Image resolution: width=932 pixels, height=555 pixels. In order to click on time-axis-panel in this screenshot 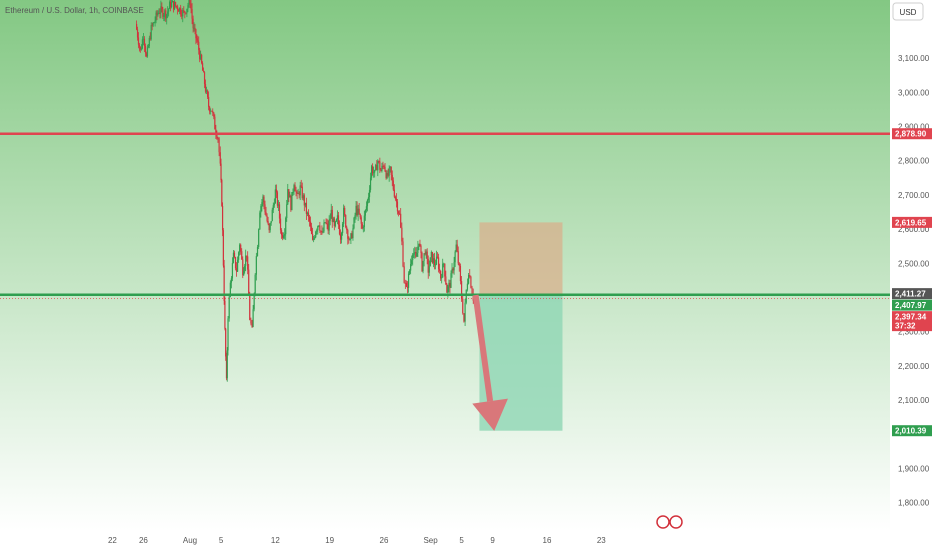, I will do `click(445, 540)`.